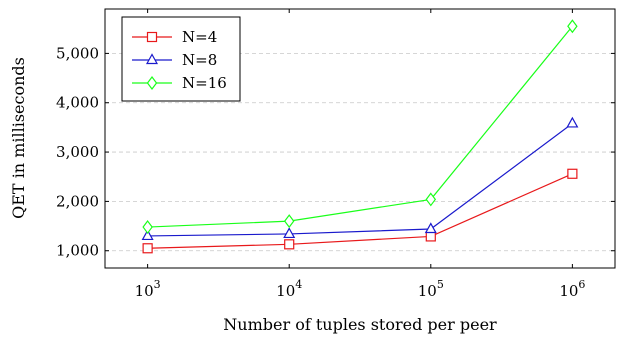 The image size is (623, 337). What do you see at coordinates (77, 251) in the screenshot?
I see `y-tick-label: 1,000` at bounding box center [77, 251].